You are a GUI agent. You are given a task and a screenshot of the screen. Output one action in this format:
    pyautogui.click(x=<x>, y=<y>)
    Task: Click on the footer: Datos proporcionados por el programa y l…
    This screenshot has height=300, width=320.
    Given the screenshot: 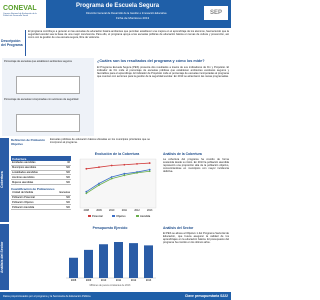 What is the action you would take?
    pyautogui.click(x=115, y=296)
    